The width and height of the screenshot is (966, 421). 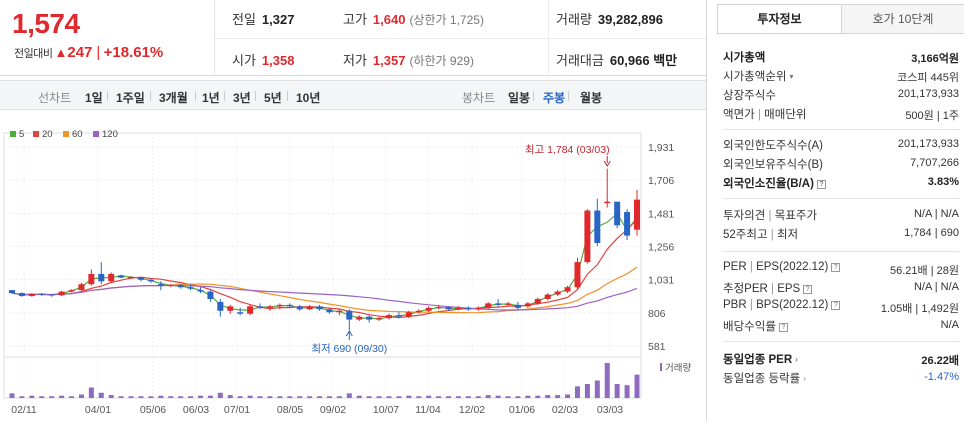 What do you see at coordinates (735, 305) in the screenshot?
I see `pbr-label: PBR` at bounding box center [735, 305].